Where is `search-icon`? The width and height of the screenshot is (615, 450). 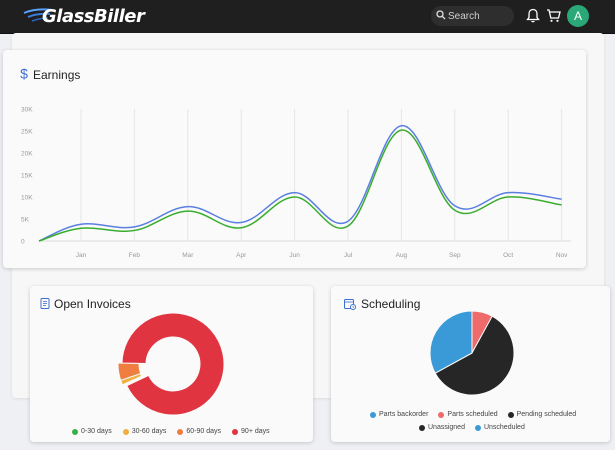
search-icon is located at coordinates (441, 15).